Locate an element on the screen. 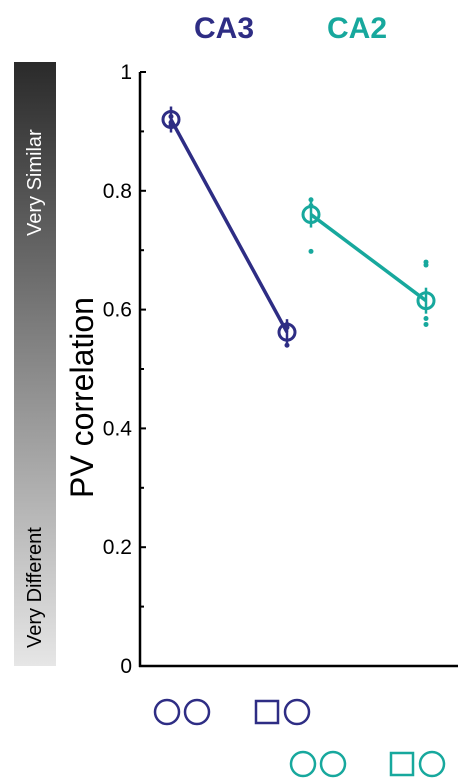 The width and height of the screenshot is (458, 782). y-tick-label: 0.4 is located at coordinates (118, 428).